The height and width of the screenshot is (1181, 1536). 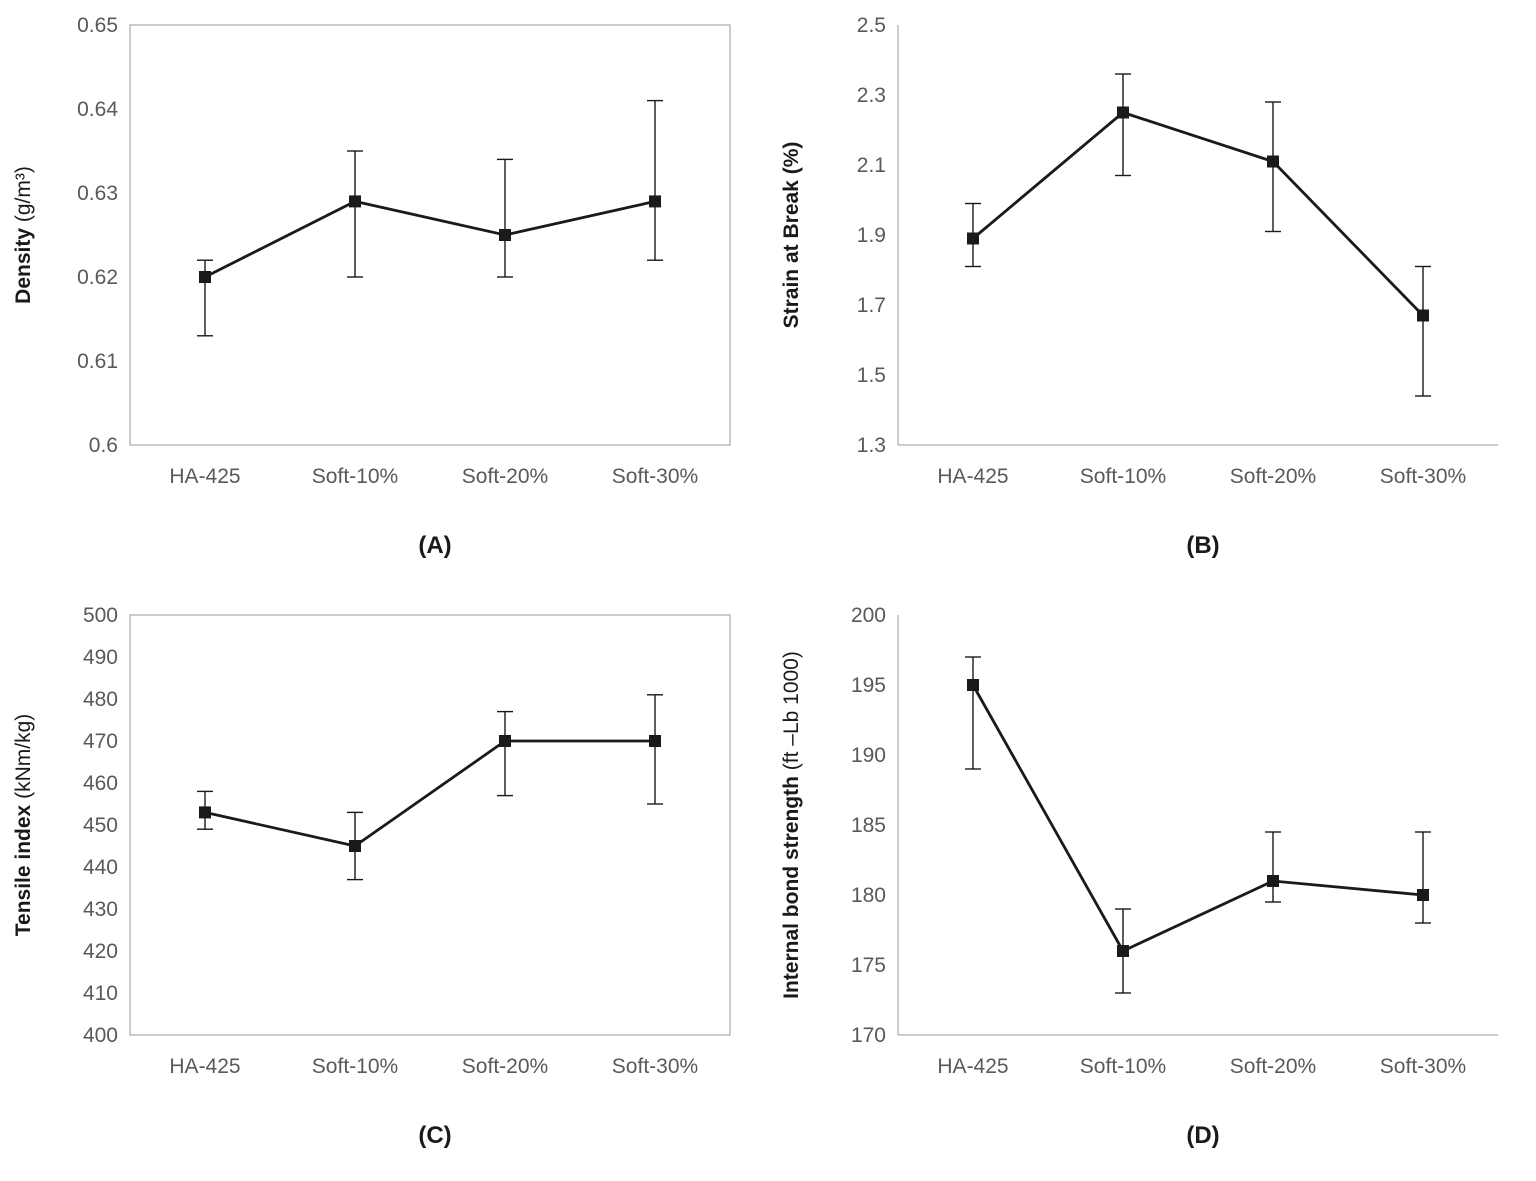 What do you see at coordinates (100, 909) in the screenshot?
I see `y-tick-label: 430` at bounding box center [100, 909].